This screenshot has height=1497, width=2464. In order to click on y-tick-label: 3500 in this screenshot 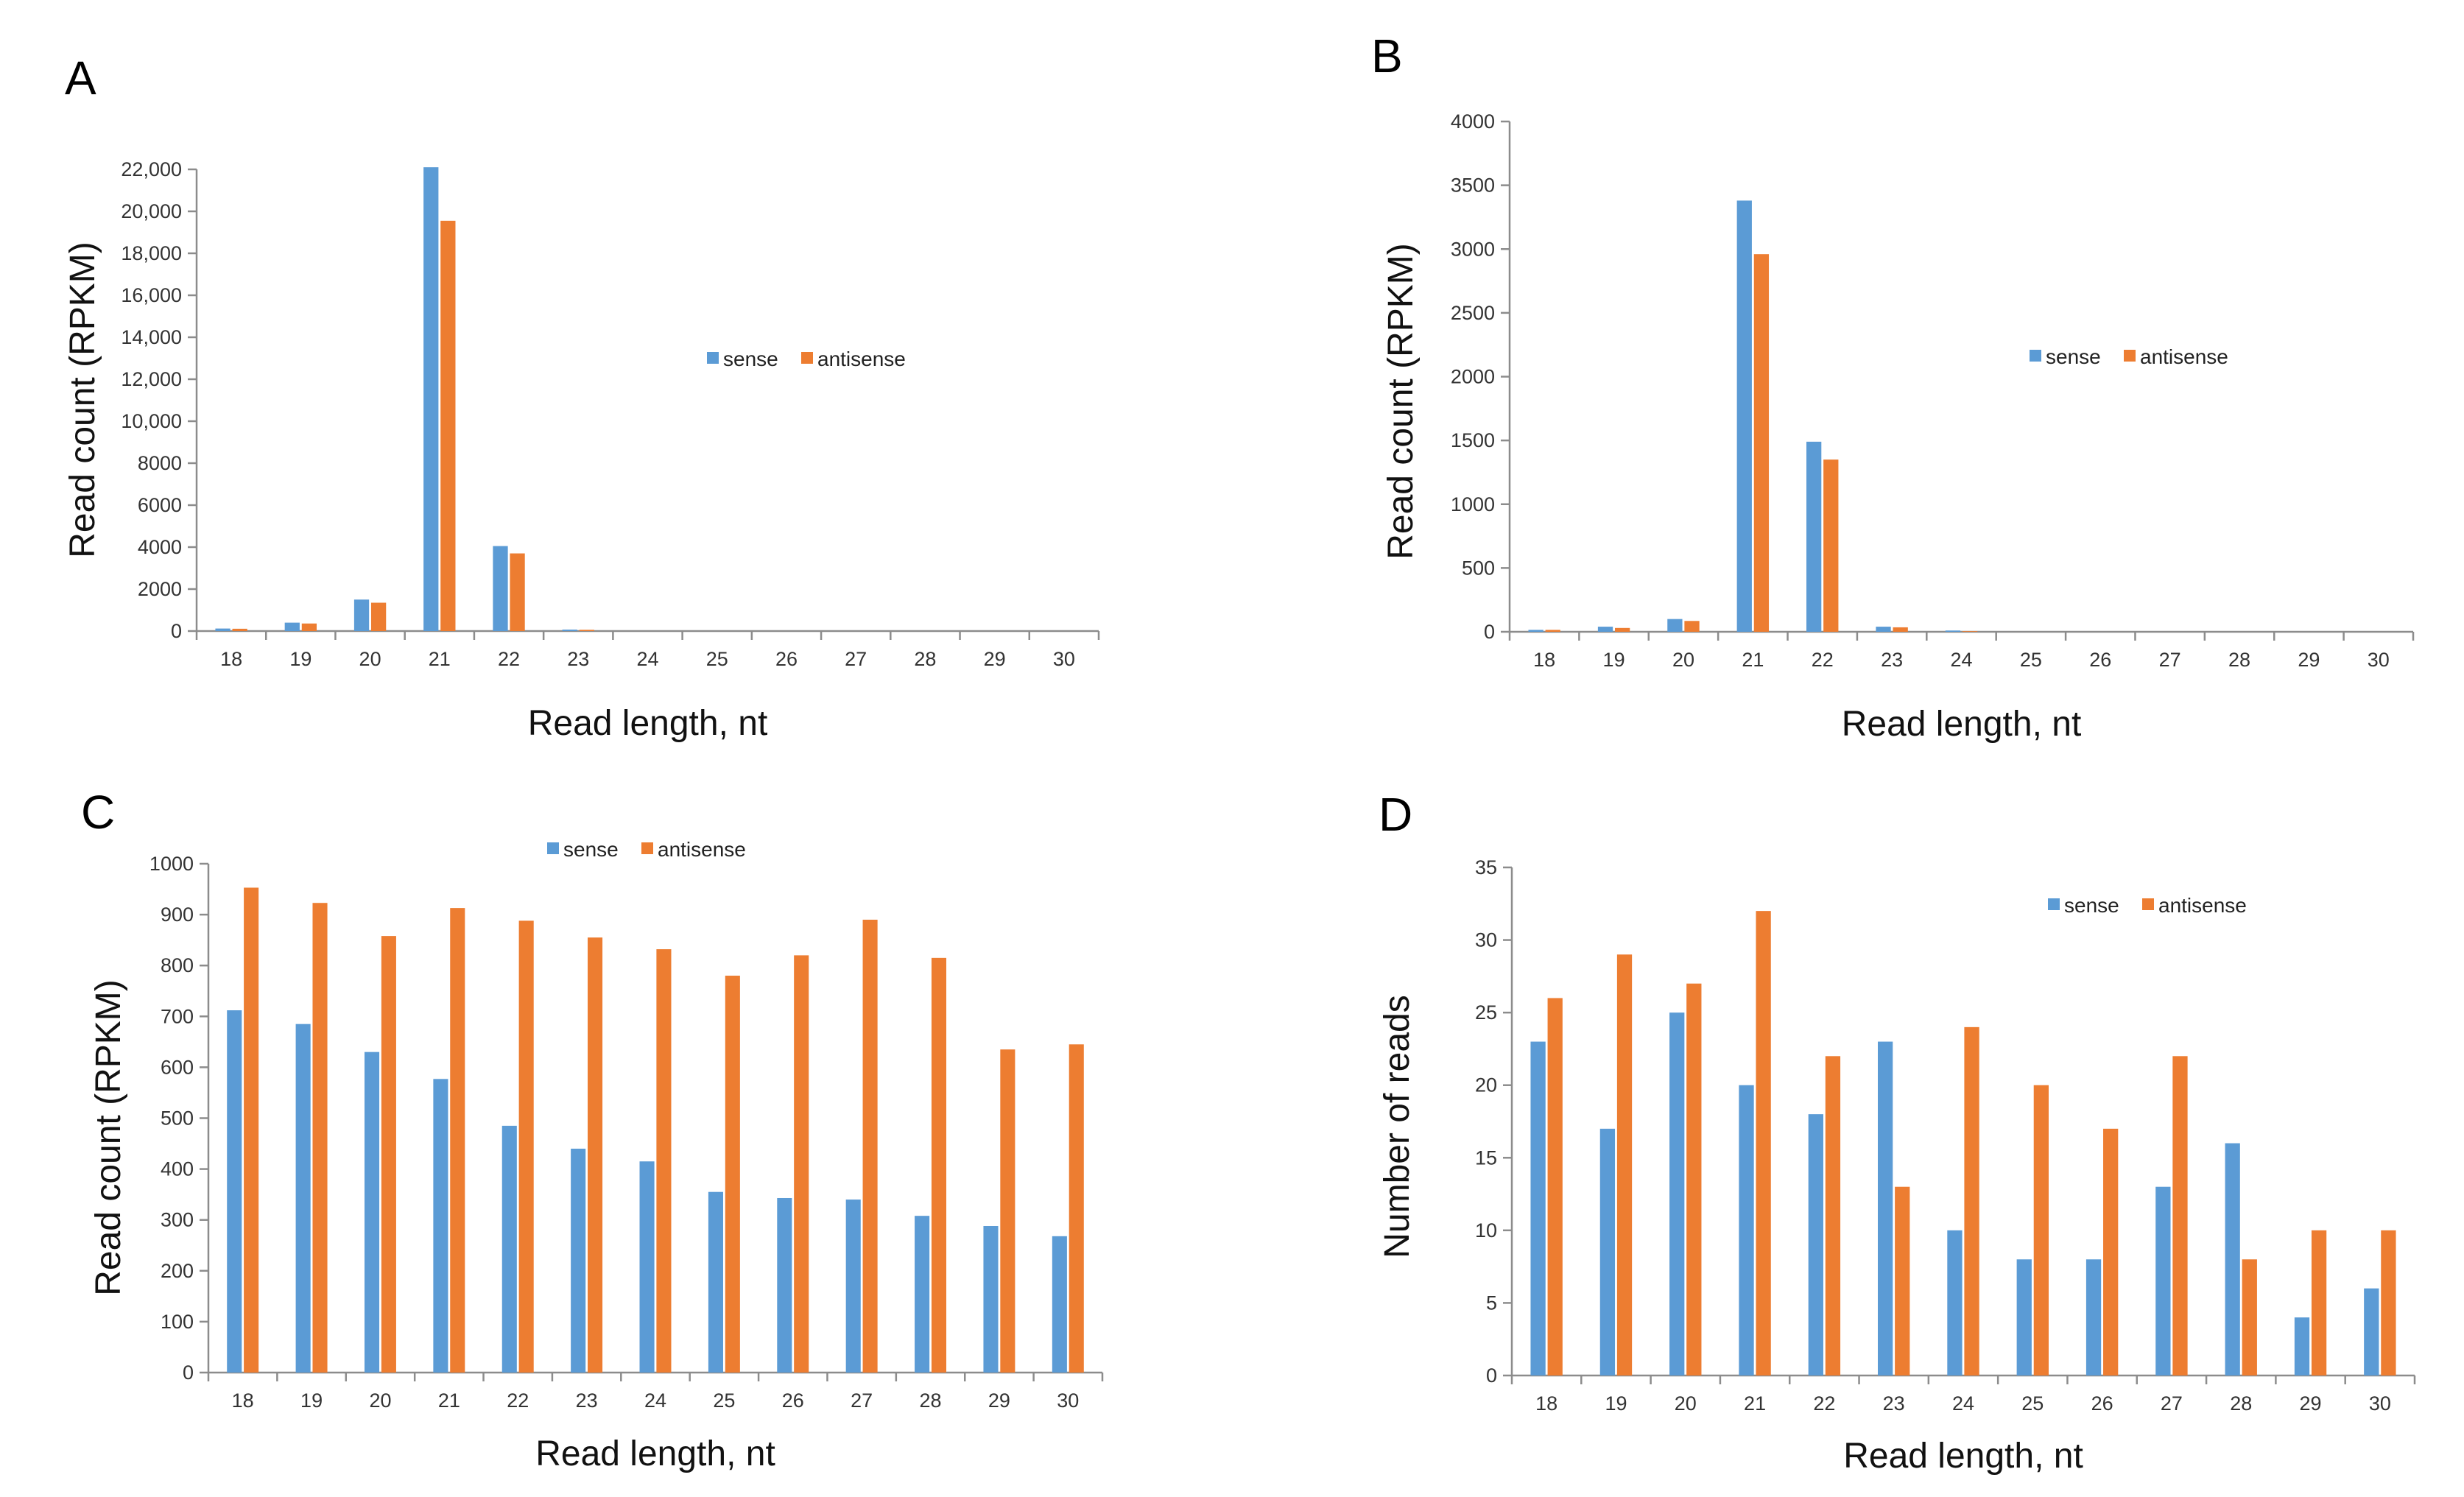, I will do `click(1473, 186)`.